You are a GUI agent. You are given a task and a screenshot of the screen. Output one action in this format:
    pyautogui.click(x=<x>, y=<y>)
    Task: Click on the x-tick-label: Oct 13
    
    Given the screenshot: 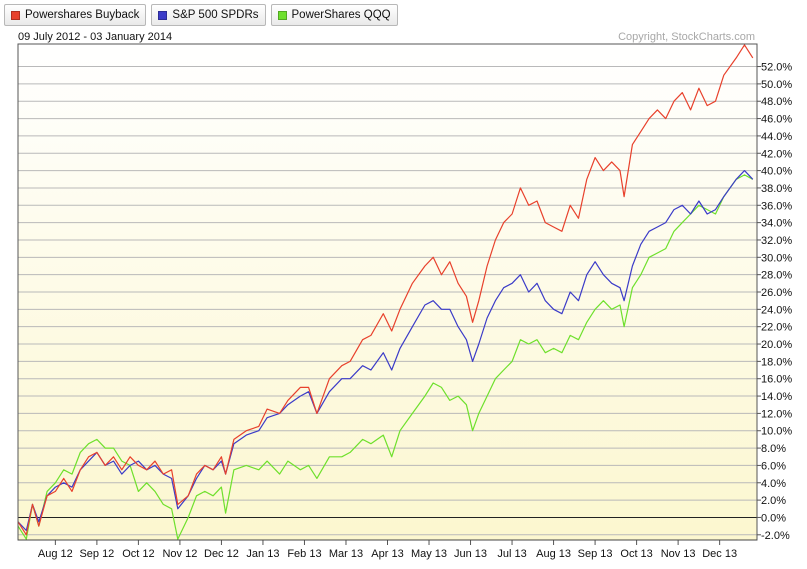 What is the action you would take?
    pyautogui.click(x=636, y=554)
    